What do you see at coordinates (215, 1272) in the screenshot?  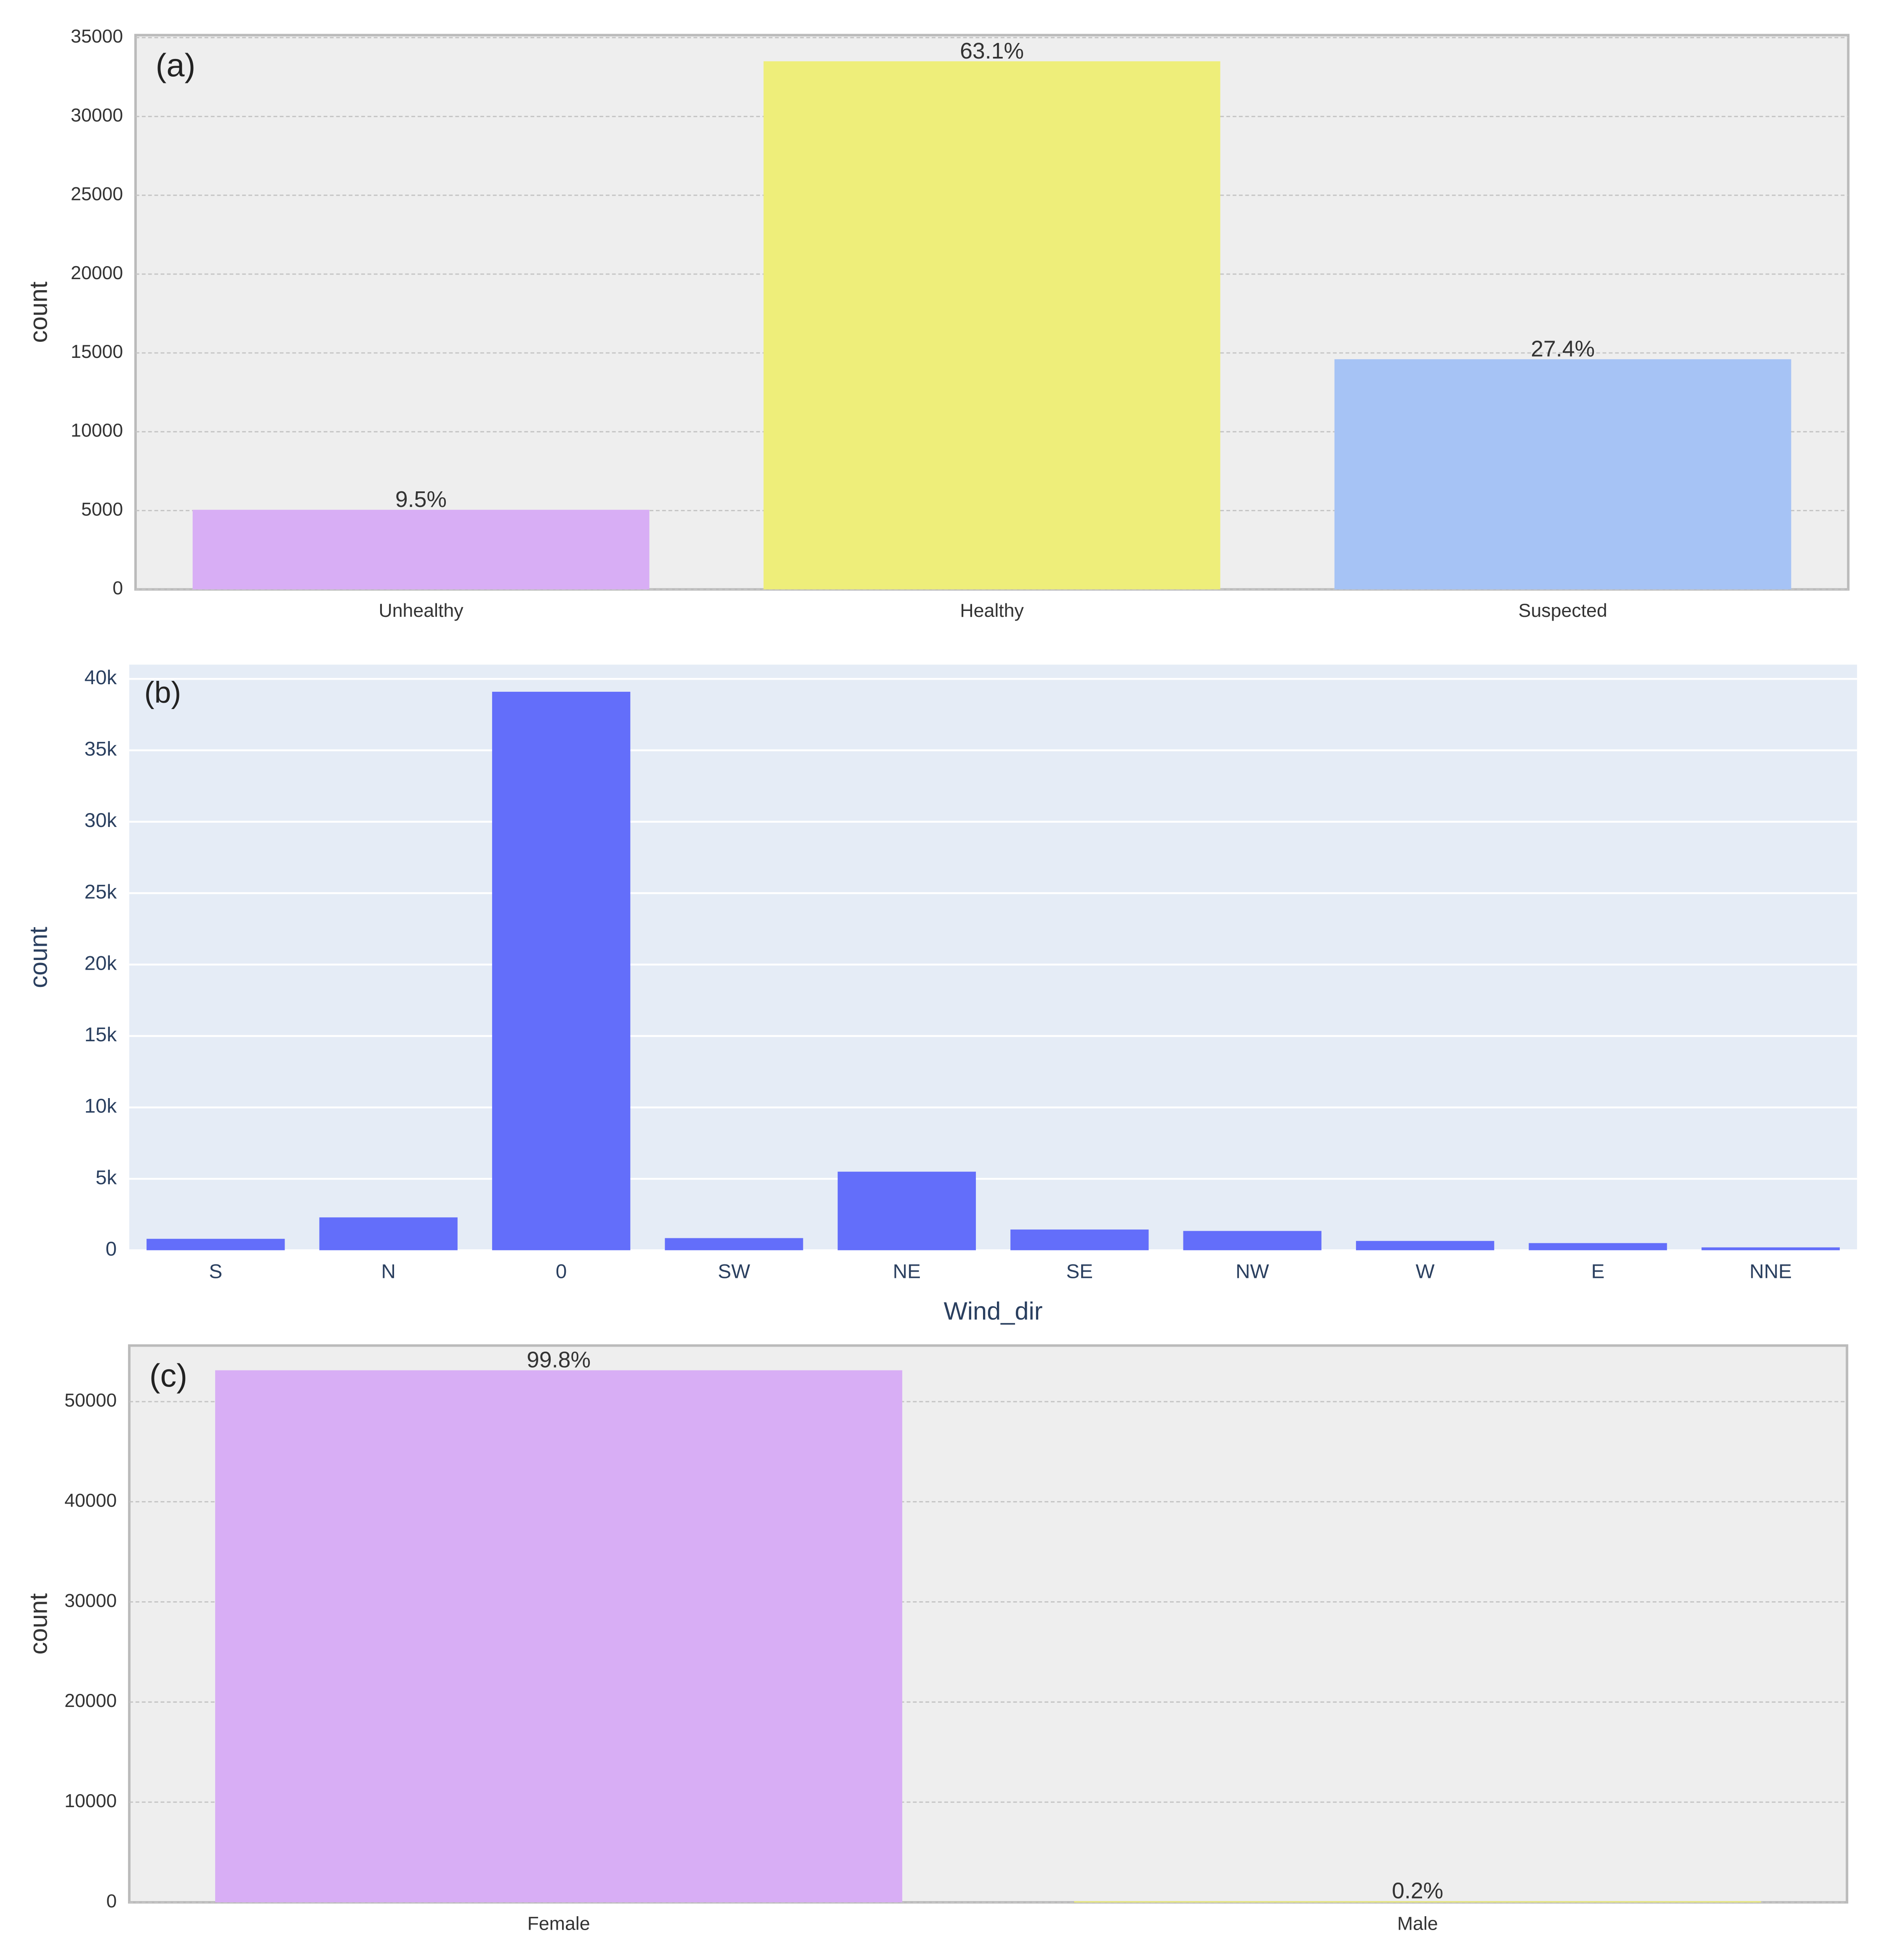 I see `x-tick-label: S` at bounding box center [215, 1272].